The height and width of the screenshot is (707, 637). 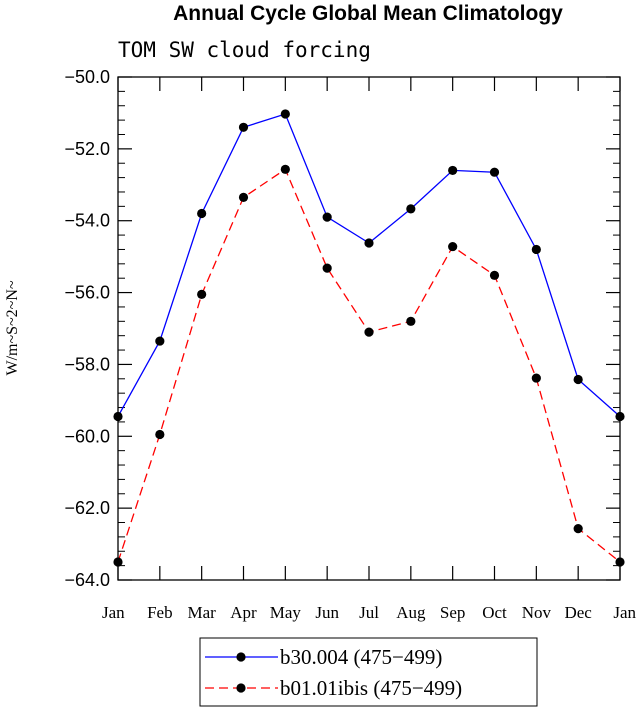 I want to click on x-tick-label: Dec, so click(x=578, y=612).